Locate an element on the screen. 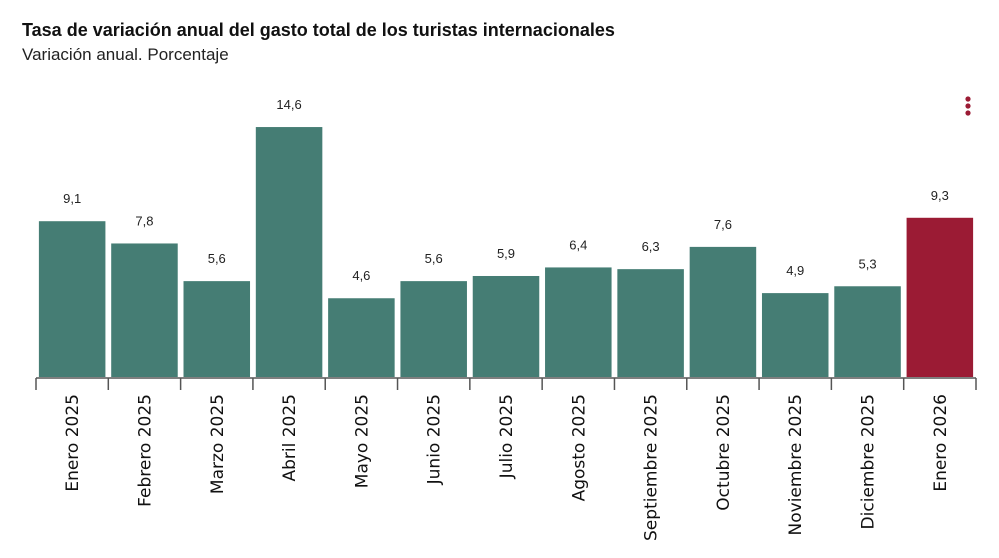 The width and height of the screenshot is (999, 558). value-label: 4,6 is located at coordinates (361, 275).